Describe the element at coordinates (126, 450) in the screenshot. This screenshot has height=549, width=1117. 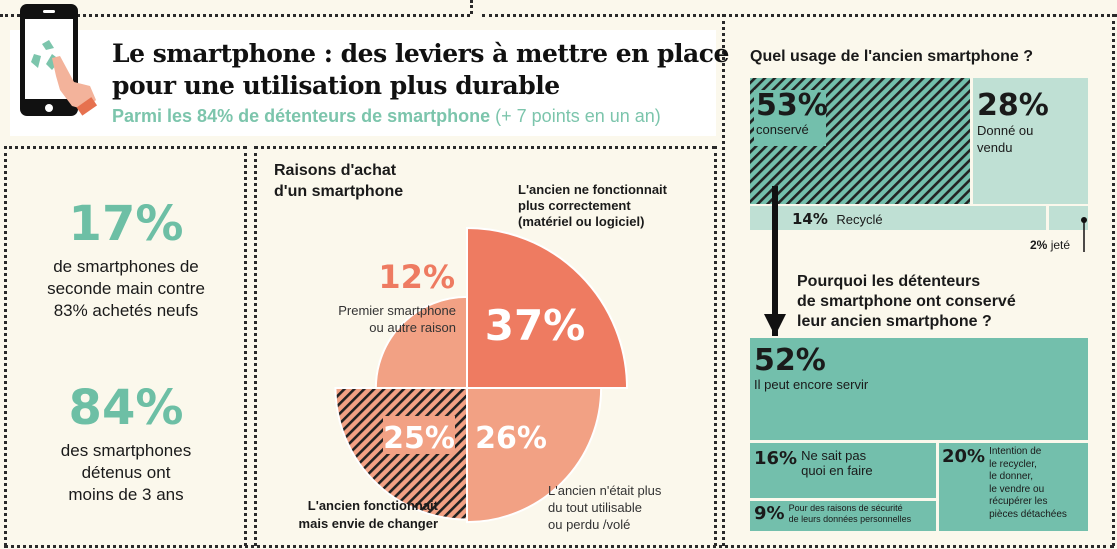
I see `stat-text: des smartphones` at that location.